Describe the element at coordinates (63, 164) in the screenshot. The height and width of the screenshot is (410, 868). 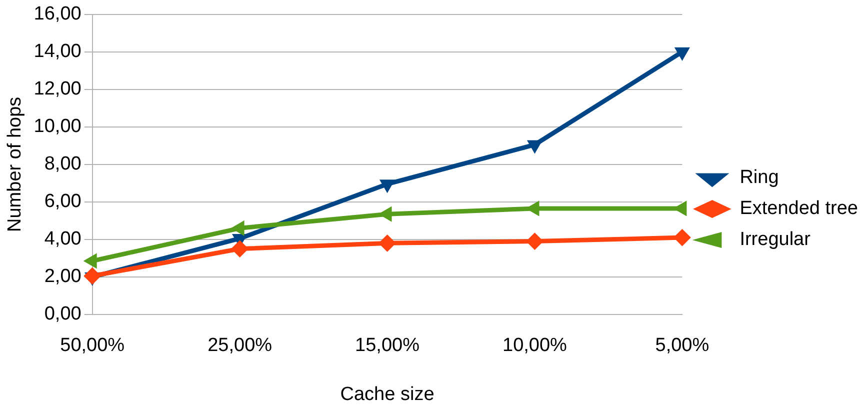
I see `y-tick-label: 8,00` at that location.